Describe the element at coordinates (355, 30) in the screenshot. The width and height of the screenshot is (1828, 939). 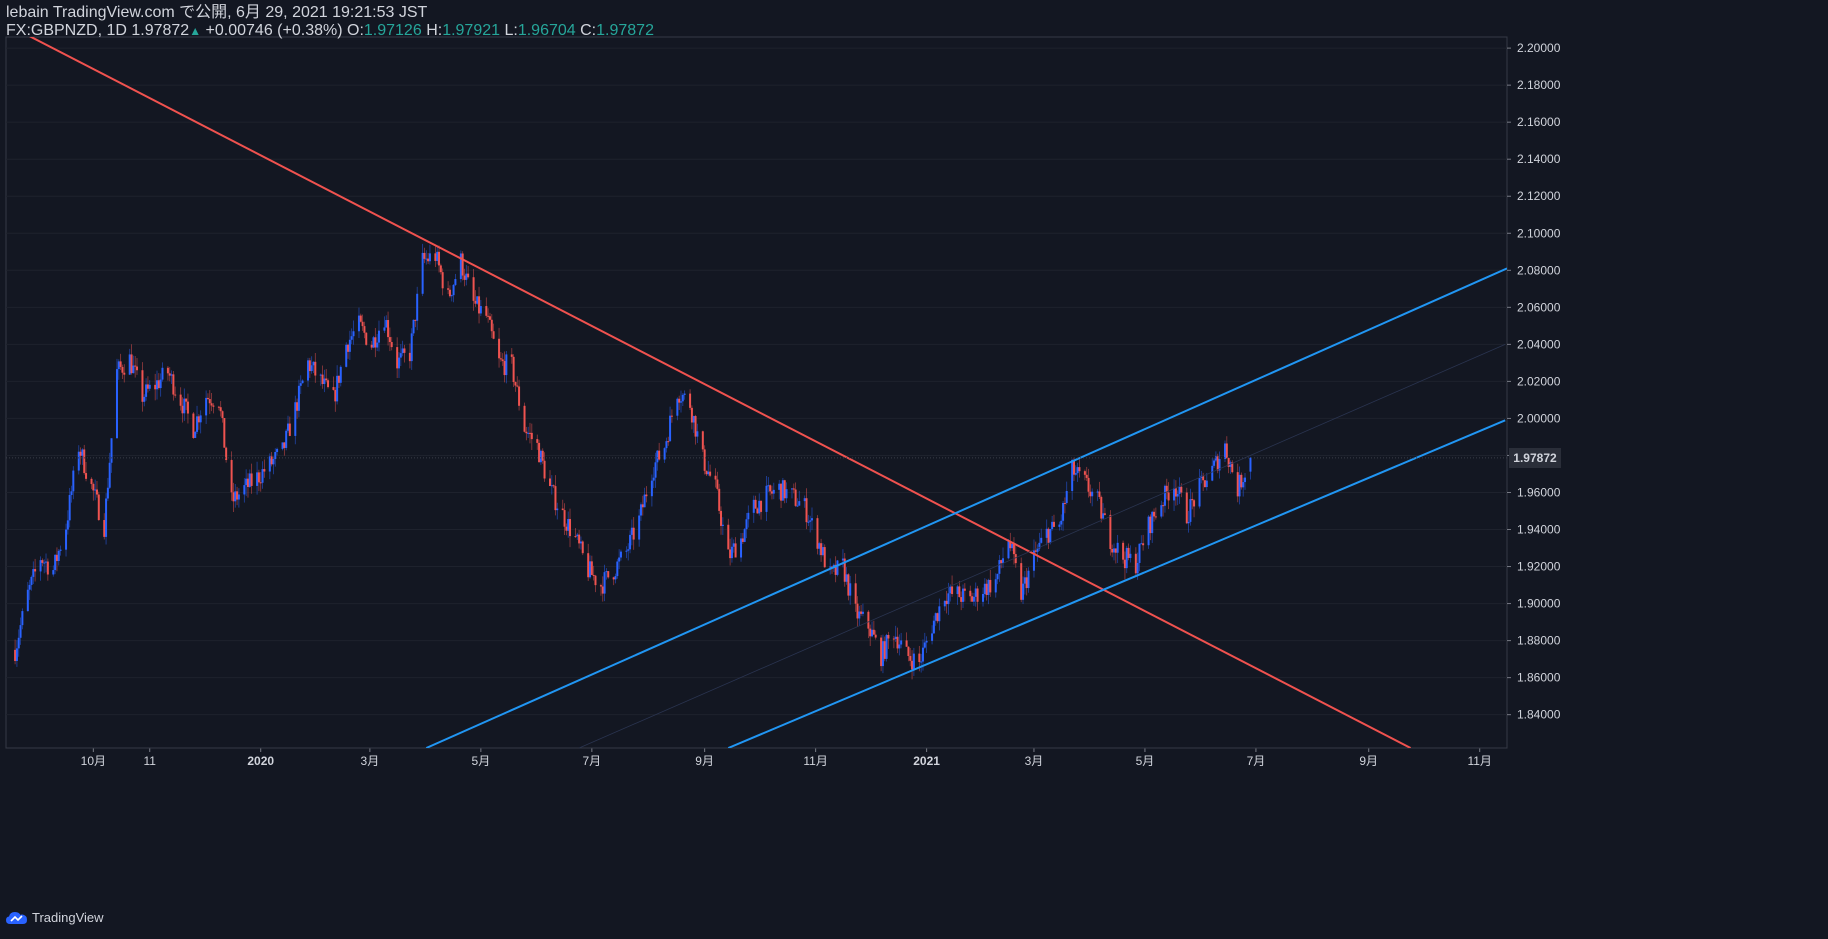
I see `open-label: O:` at that location.